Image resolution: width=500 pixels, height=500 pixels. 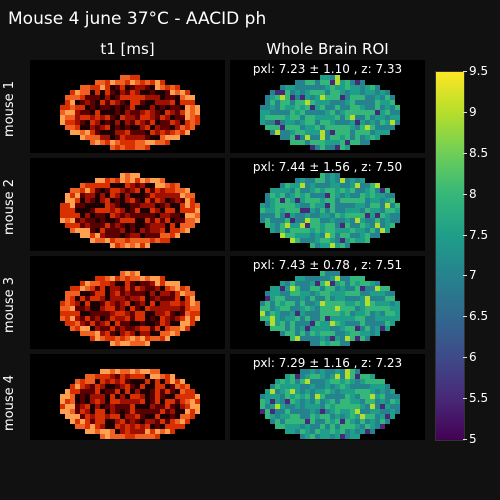 What do you see at coordinates (473, 275) in the screenshot?
I see `colorbar-tick-label: 7` at bounding box center [473, 275].